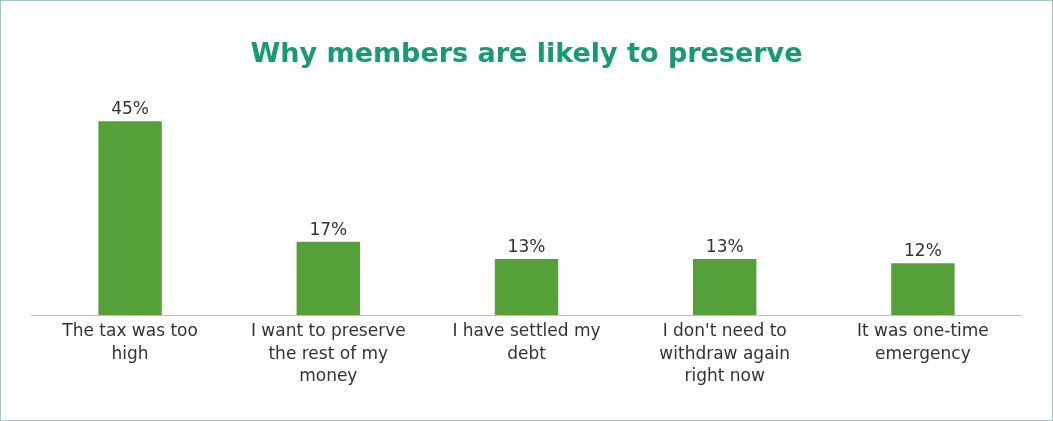 The width and height of the screenshot is (1053, 421). Describe the element at coordinates (526, 52) in the screenshot. I see `chart-title: Why members are likely to preserve` at that location.